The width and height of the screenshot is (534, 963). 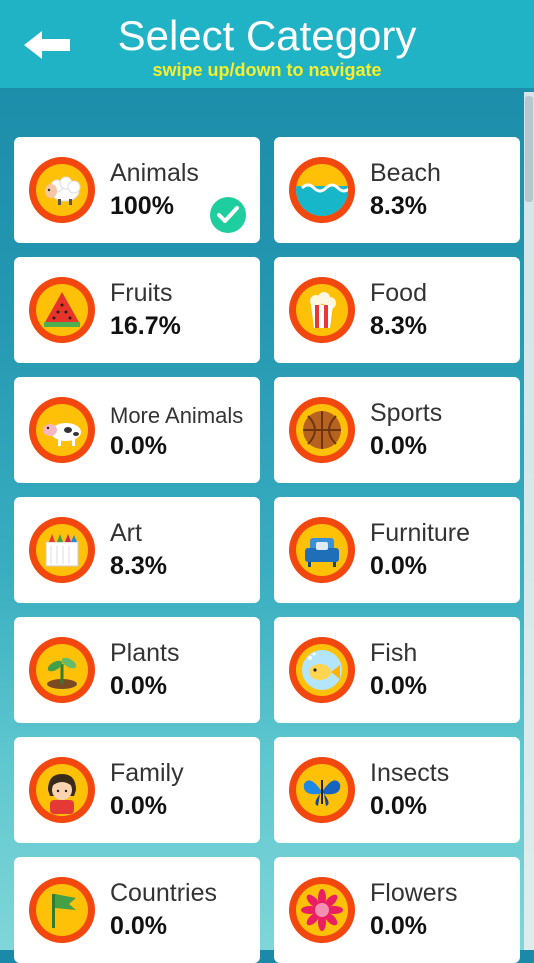 I want to click on water-icon, so click(x=322, y=199).